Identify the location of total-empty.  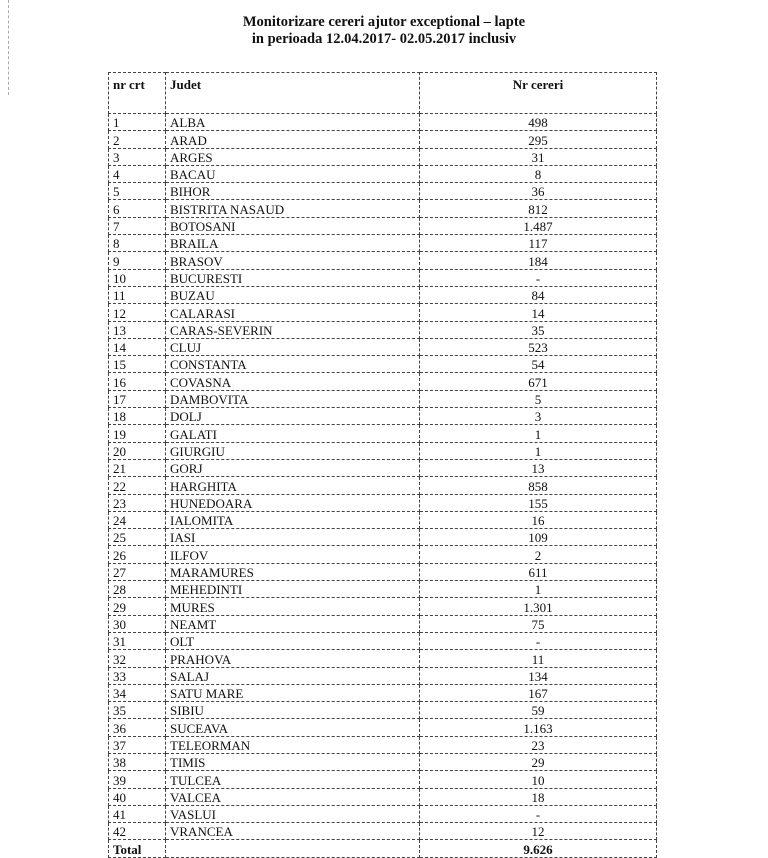
(292, 848).